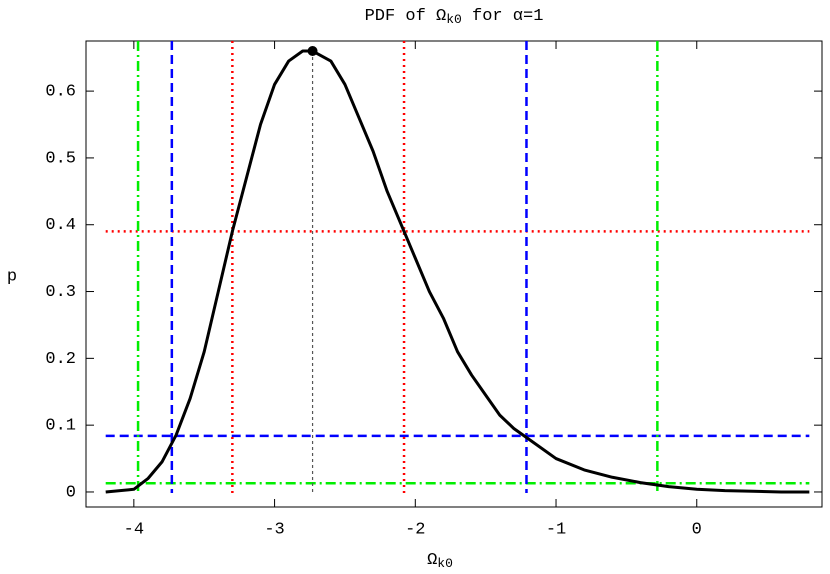  What do you see at coordinates (274, 529) in the screenshot?
I see `x-tick-label: -3` at bounding box center [274, 529].